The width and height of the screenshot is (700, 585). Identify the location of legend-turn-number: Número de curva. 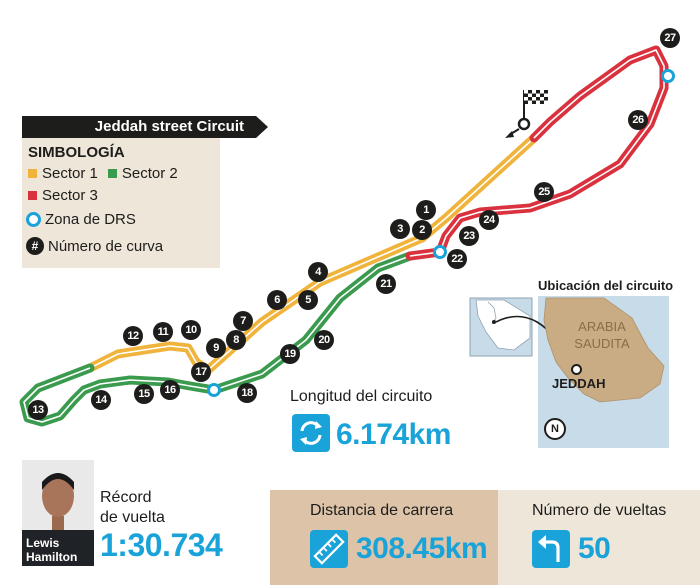
(106, 246).